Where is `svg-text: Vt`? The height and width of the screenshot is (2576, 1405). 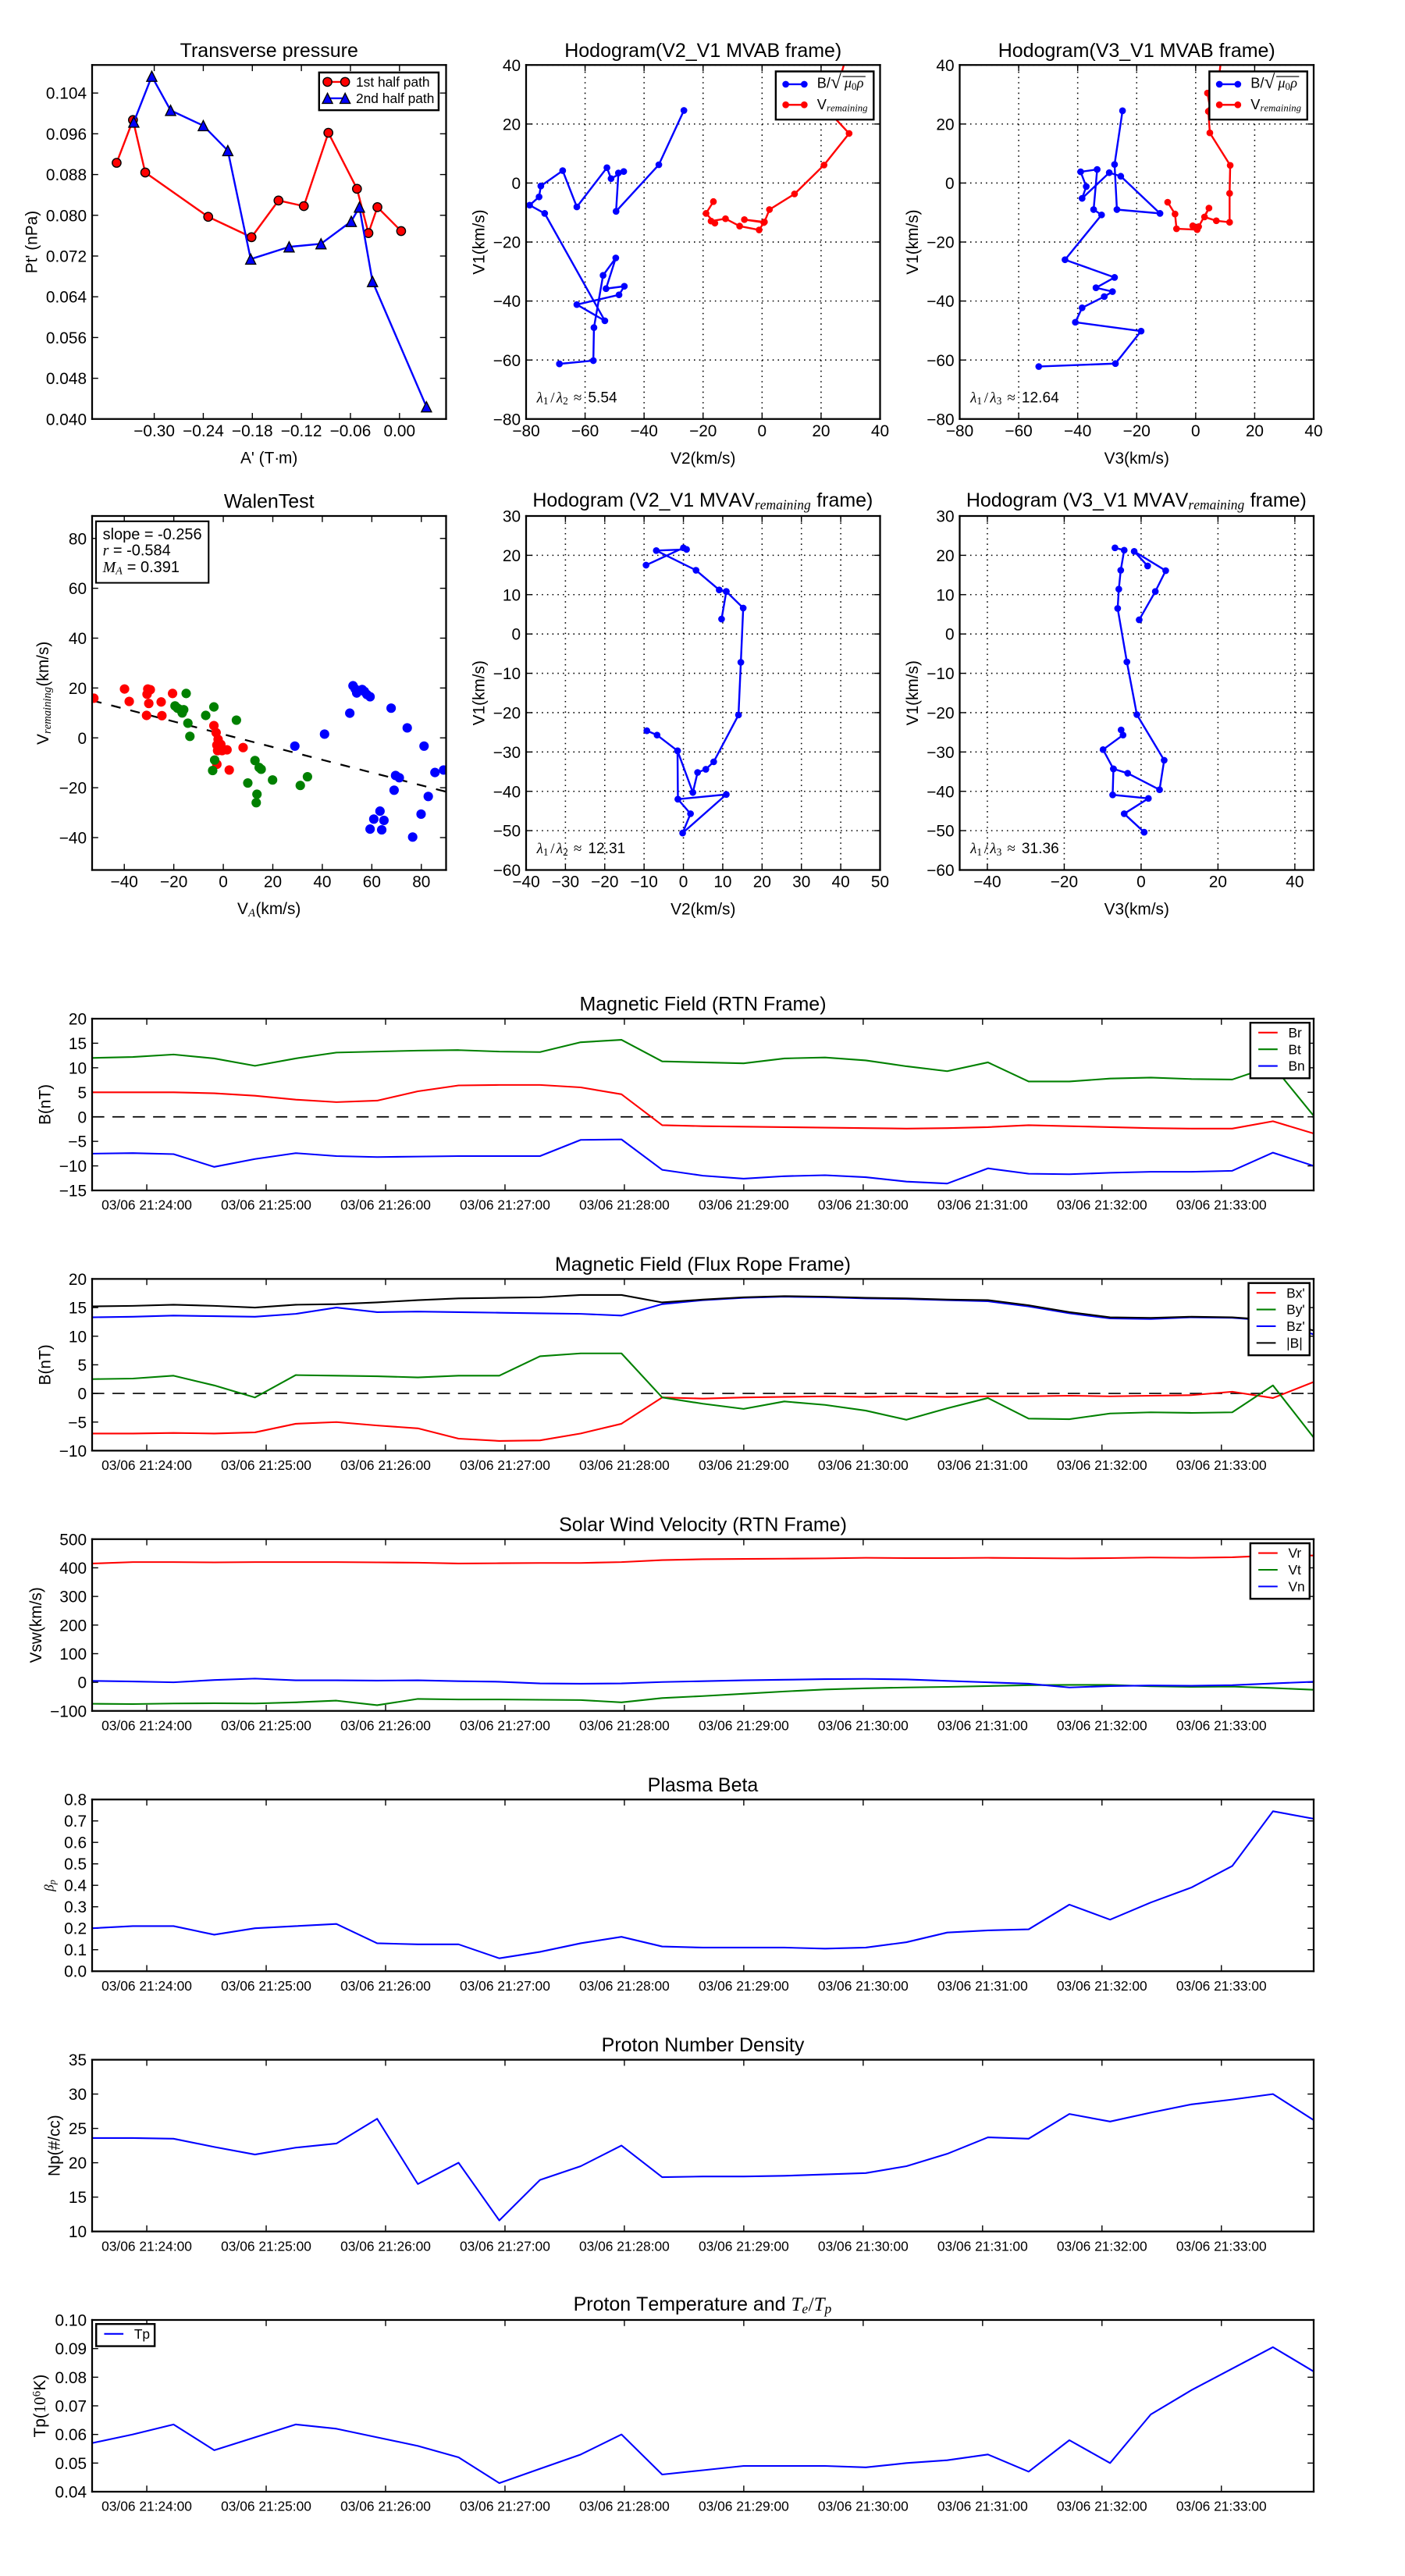 svg-text: Vt is located at coordinates (1294, 1570).